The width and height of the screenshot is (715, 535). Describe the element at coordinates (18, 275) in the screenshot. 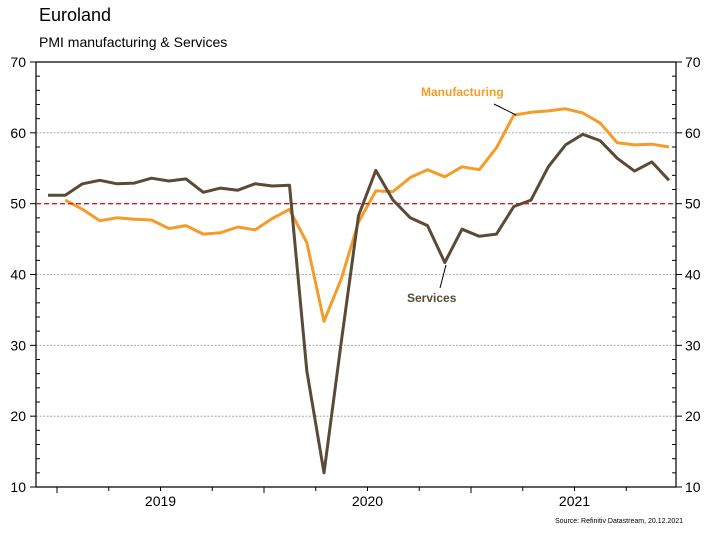

I see `y-tick-label-left: 40` at that location.